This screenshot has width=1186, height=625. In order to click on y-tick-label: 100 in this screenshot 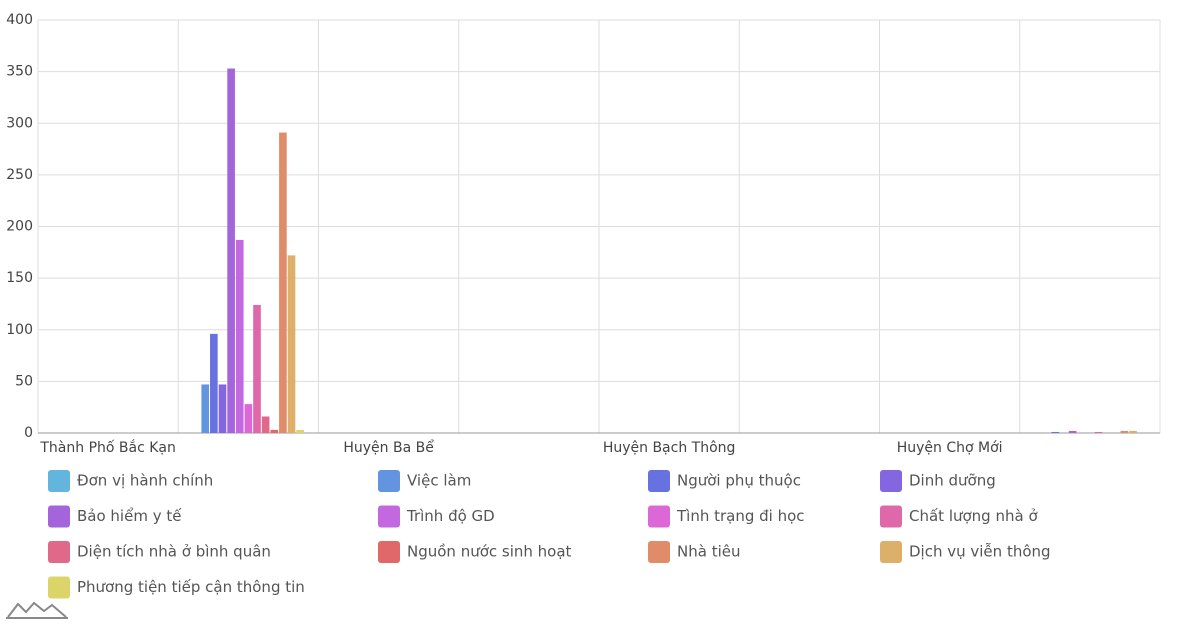, I will do `click(19, 330)`.